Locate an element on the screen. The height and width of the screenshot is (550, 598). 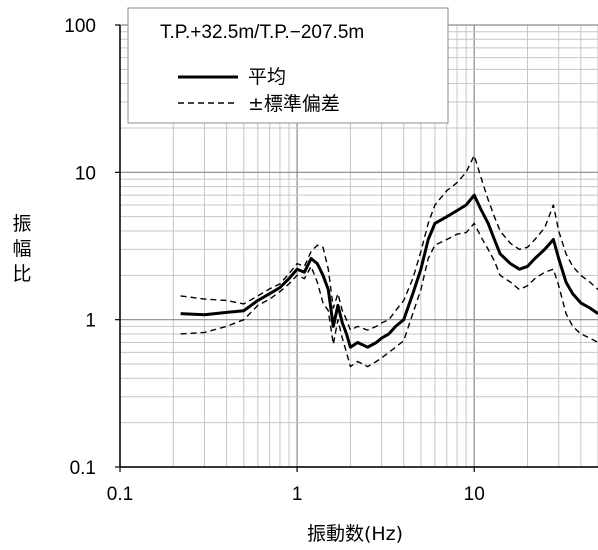
legend: T.P.+32.5m/T.P.−207.5m 平均 ±標準偏差 is located at coordinates (288, 65).